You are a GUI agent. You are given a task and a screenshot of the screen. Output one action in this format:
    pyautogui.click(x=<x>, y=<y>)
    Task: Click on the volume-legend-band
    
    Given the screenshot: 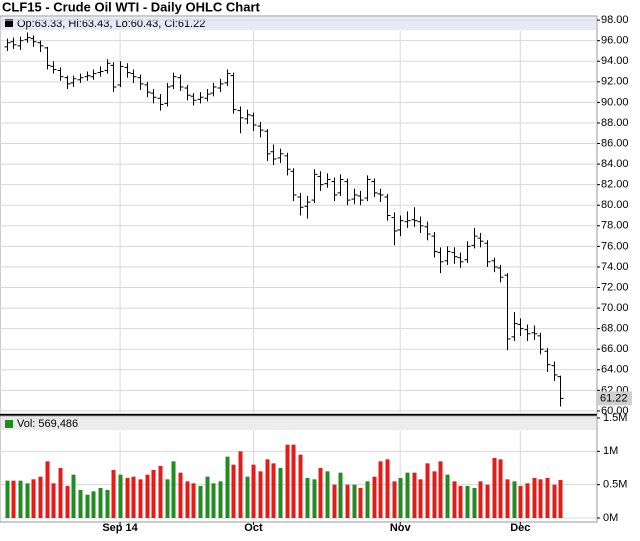 What is the action you would take?
    pyautogui.click(x=298, y=424)
    